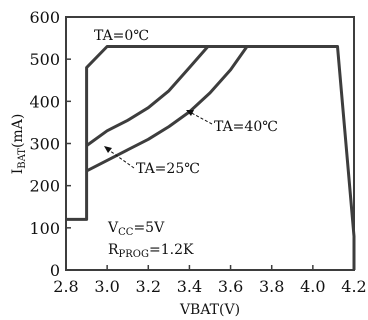  Describe the element at coordinates (44, 228) in the screenshot. I see `y-tick-label: 100` at that location.